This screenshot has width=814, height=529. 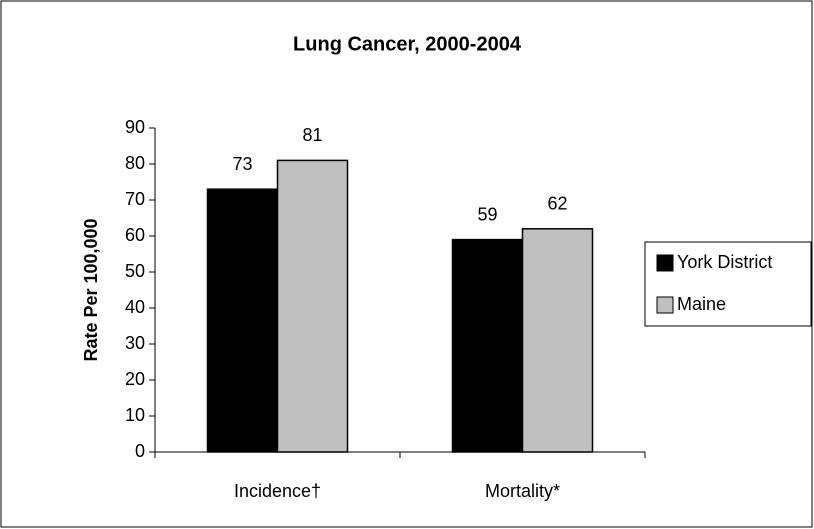 I want to click on legend-label: York District, so click(x=724, y=262).